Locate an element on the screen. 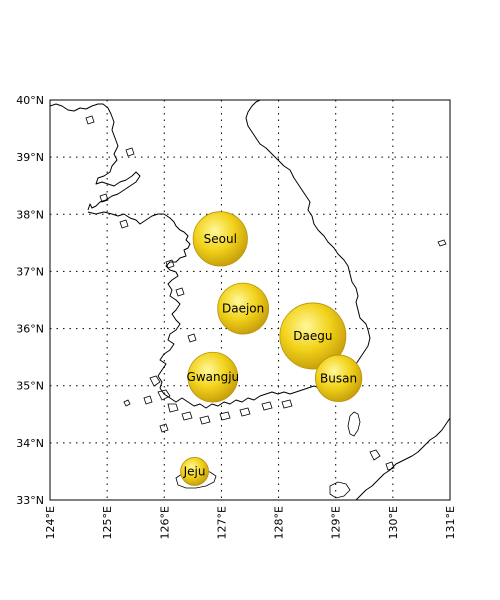 The width and height of the screenshot is (500, 600). lat-tick-label: 40°N is located at coordinates (30, 100).